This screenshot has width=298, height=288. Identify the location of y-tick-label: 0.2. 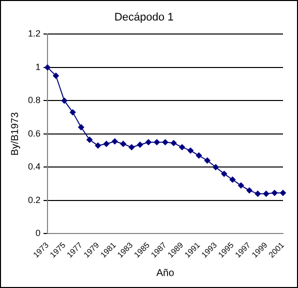
(34, 199).